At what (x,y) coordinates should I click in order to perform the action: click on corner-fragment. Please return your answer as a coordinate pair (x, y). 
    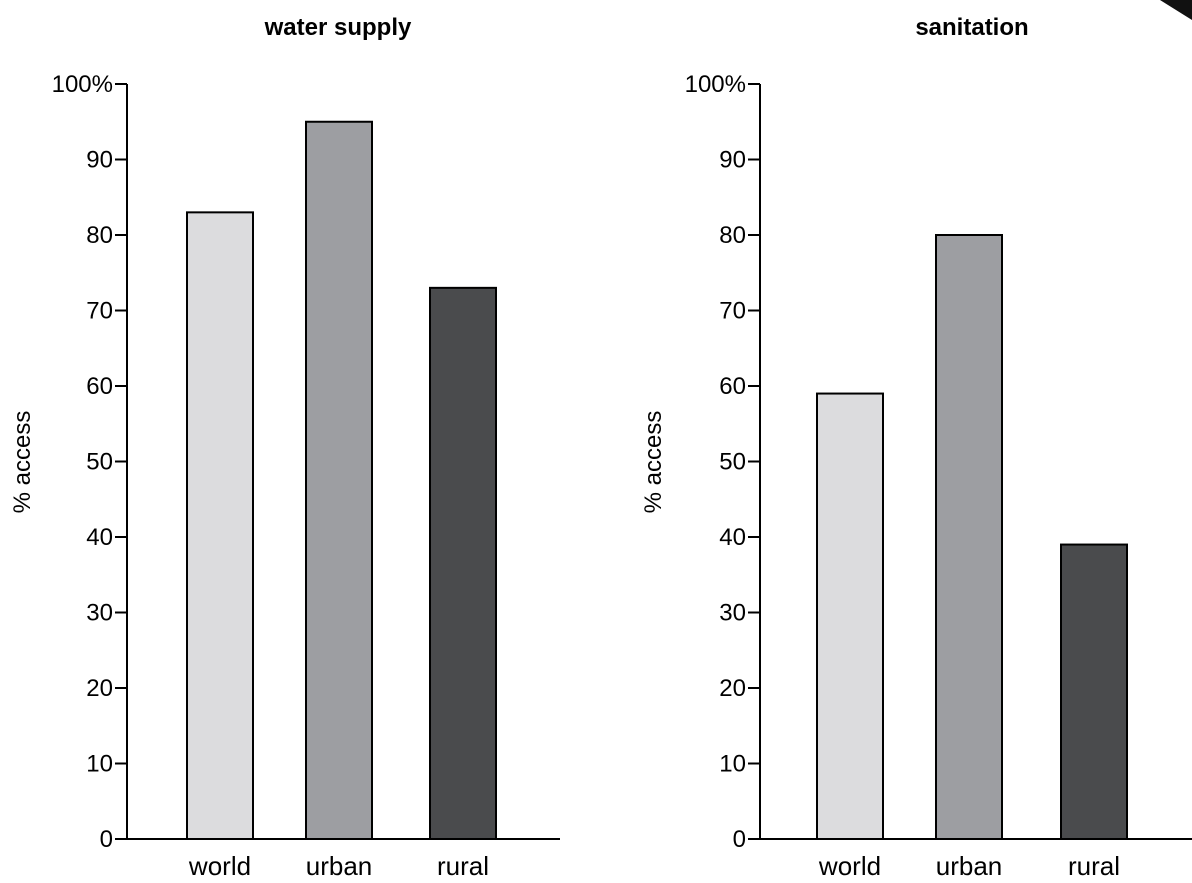
    Looking at the image, I should click on (1176, 10).